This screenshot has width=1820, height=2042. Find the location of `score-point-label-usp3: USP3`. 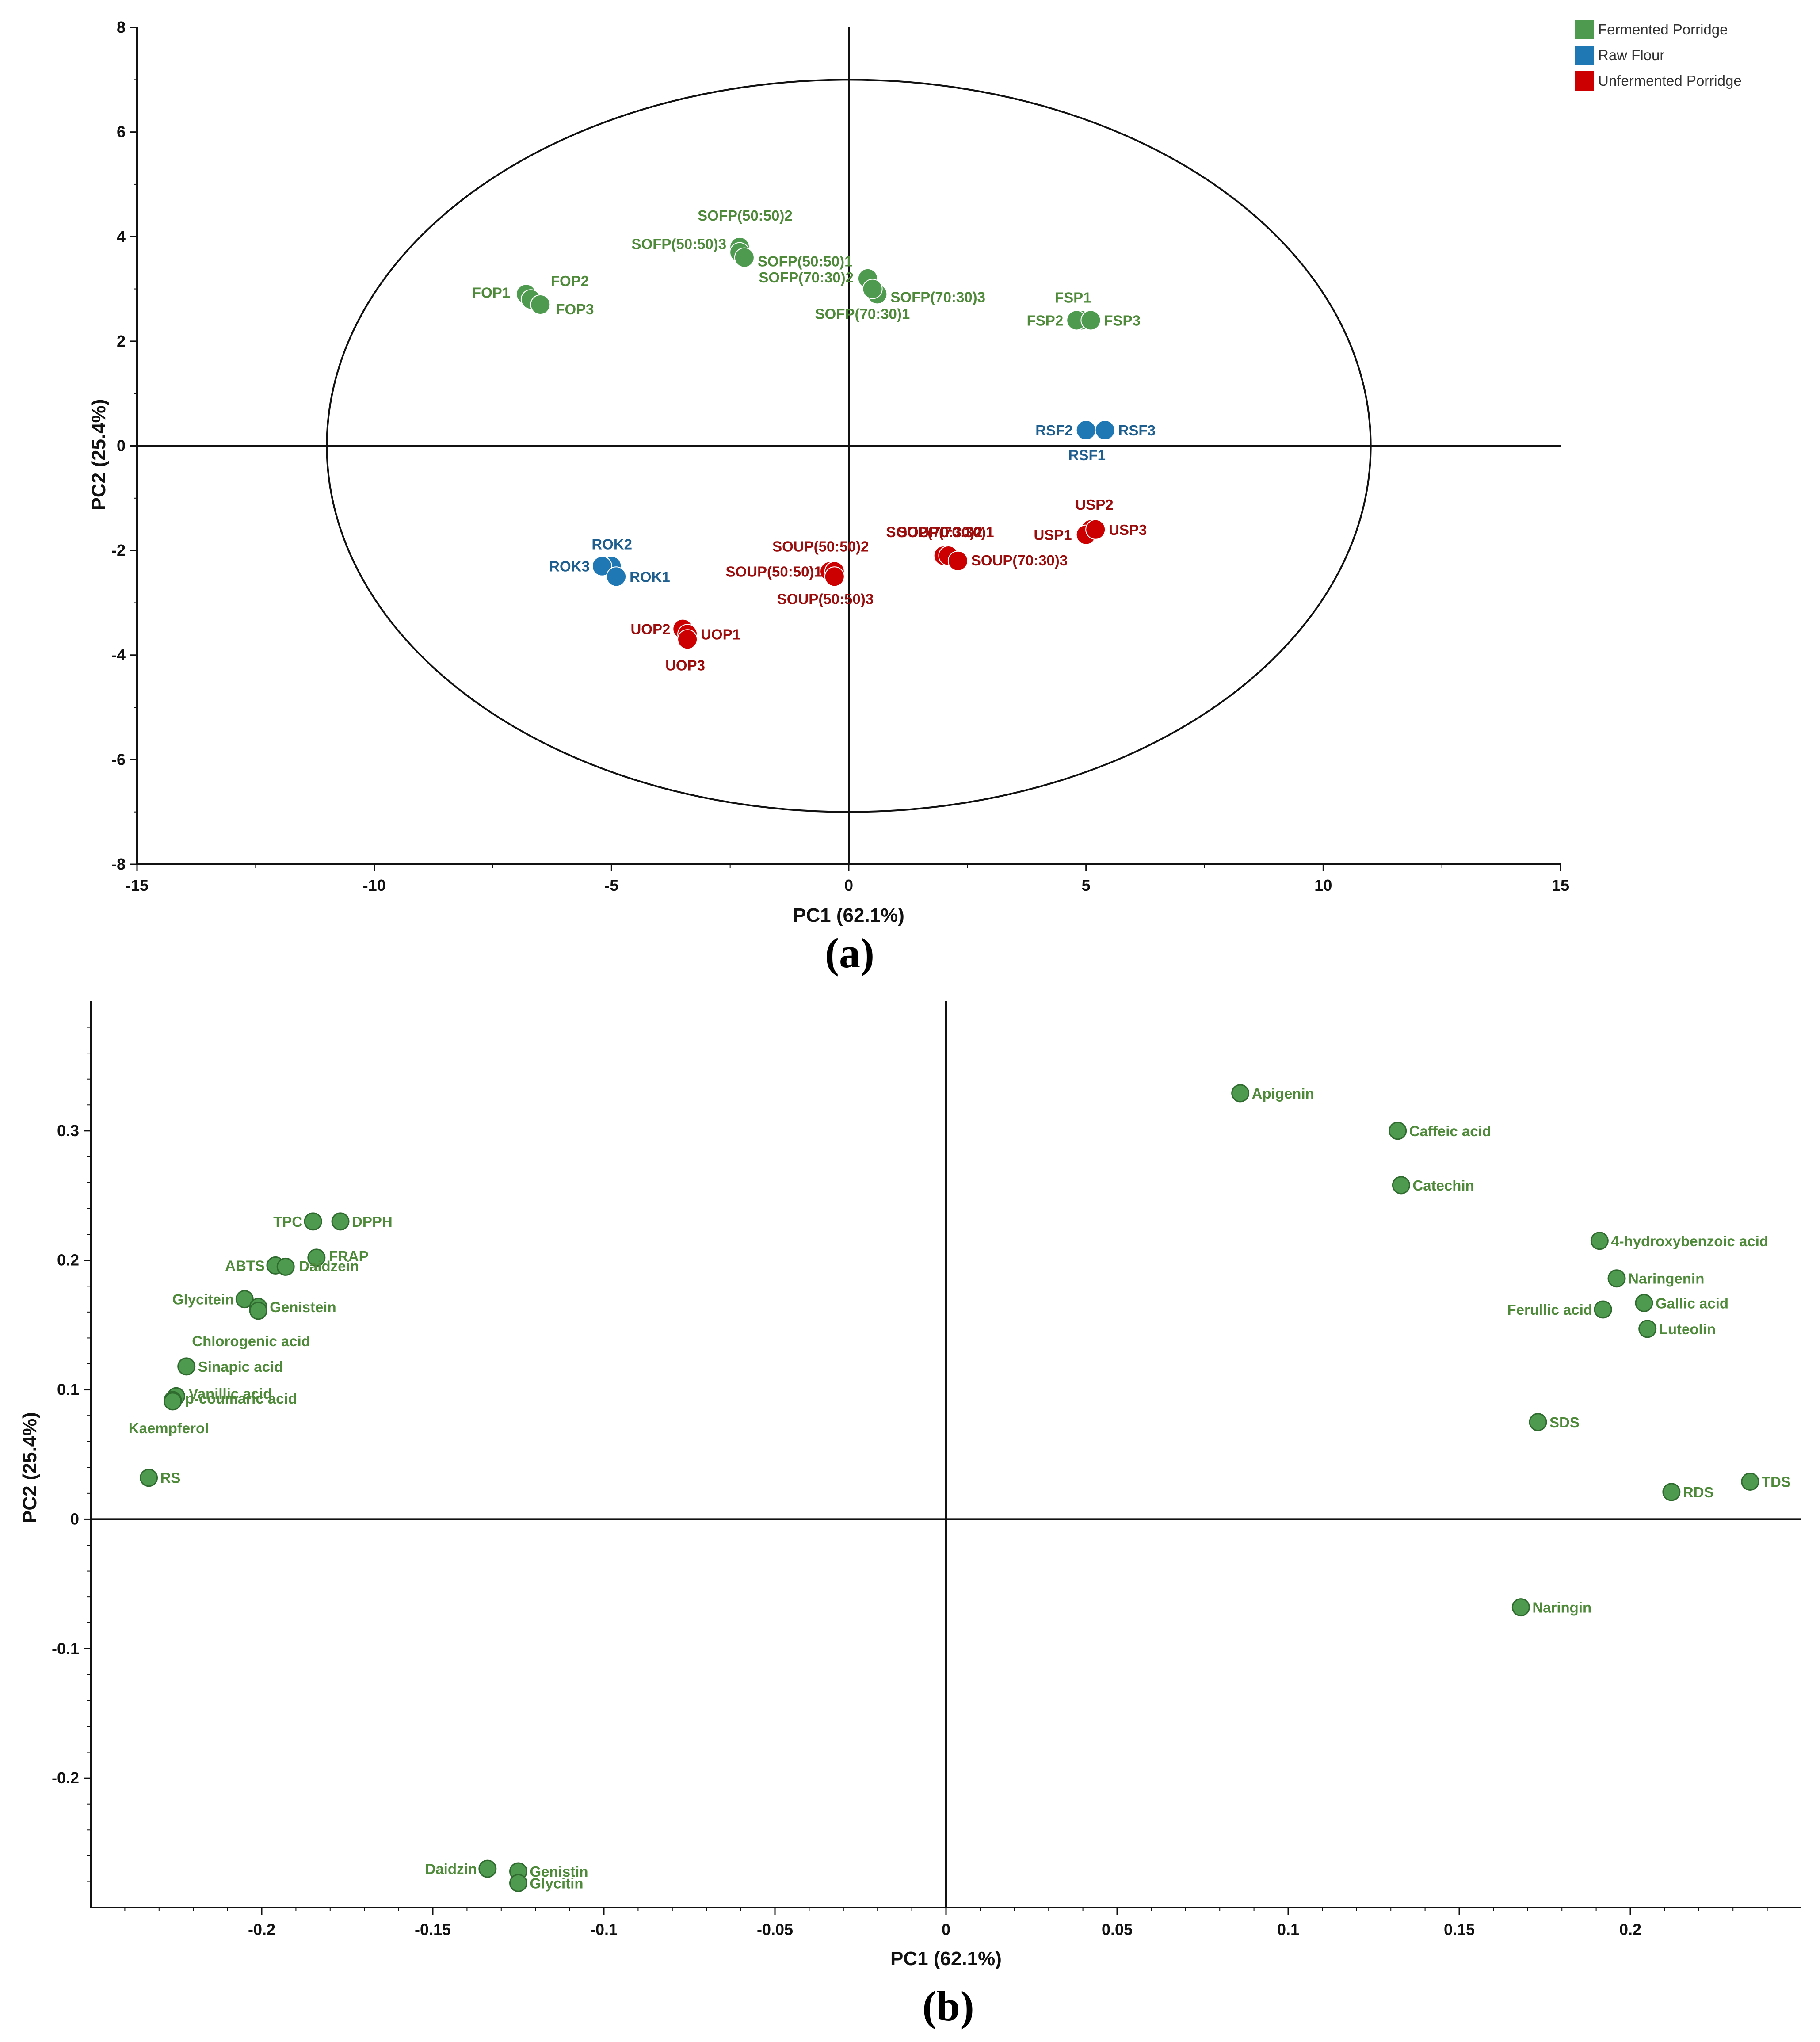

score-point-label-usp3: USP3 is located at coordinates (1128, 530).